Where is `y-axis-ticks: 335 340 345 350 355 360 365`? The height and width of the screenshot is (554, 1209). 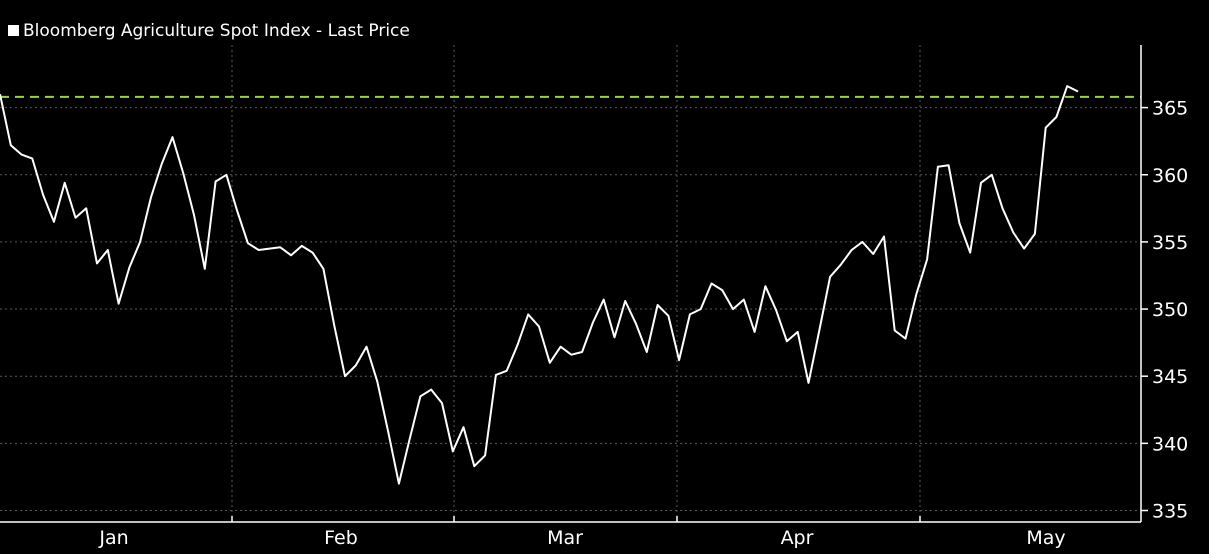 y-axis-ticks: 335 340 345 350 355 360 365 is located at coordinates (1164, 310).